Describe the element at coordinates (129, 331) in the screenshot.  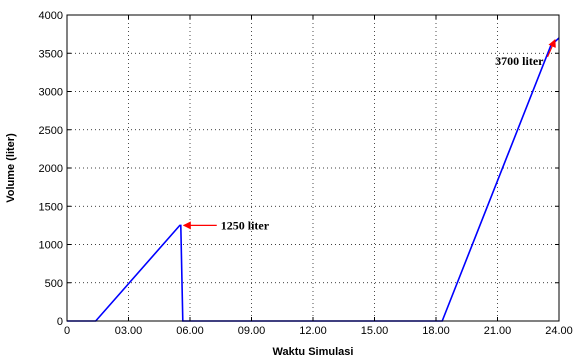
I see `x-tick-label: 03.00` at that location.